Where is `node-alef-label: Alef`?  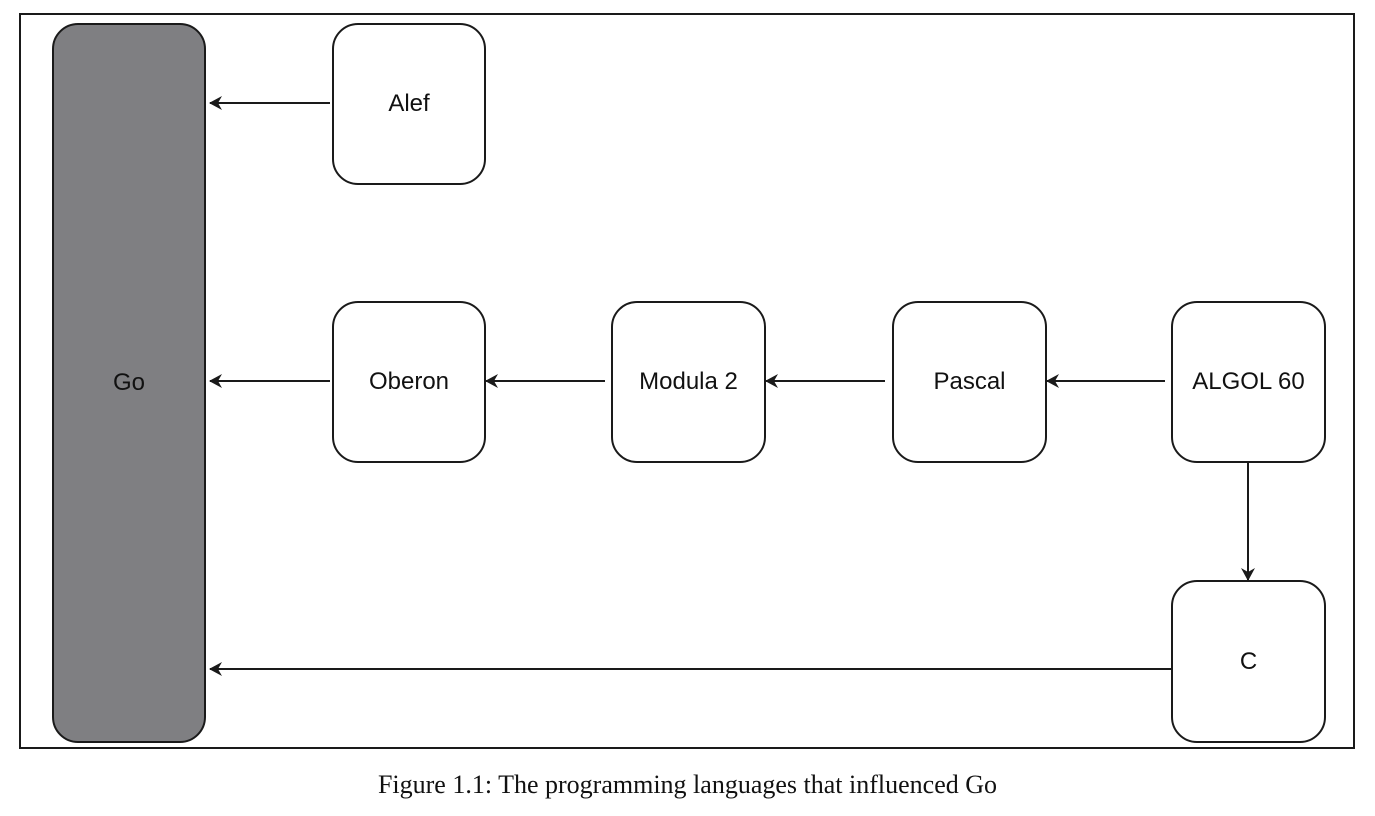
node-alef-label: Alef is located at coordinates (409, 103).